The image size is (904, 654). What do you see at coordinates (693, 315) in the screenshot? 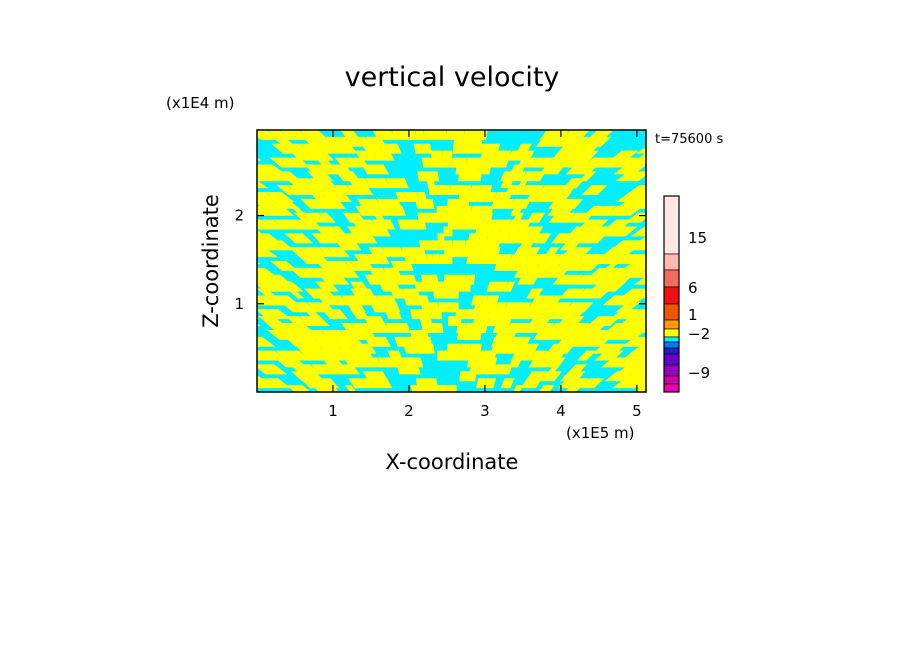
I see `colorbar-label: 1` at bounding box center [693, 315].